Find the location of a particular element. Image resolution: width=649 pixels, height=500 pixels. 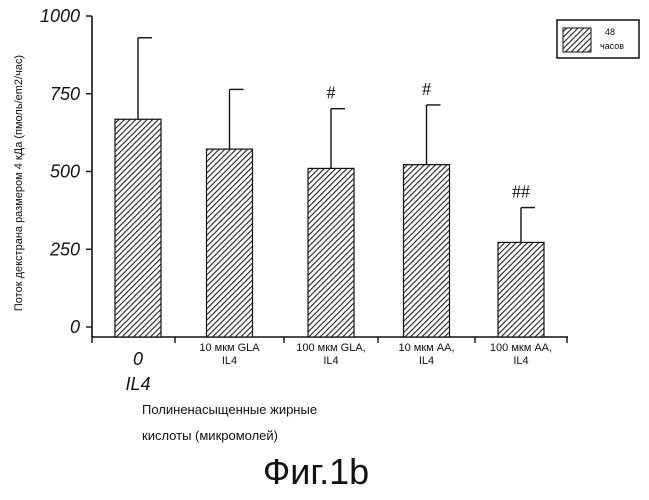

y-tick-label: 0 is located at coordinates (75, 327).